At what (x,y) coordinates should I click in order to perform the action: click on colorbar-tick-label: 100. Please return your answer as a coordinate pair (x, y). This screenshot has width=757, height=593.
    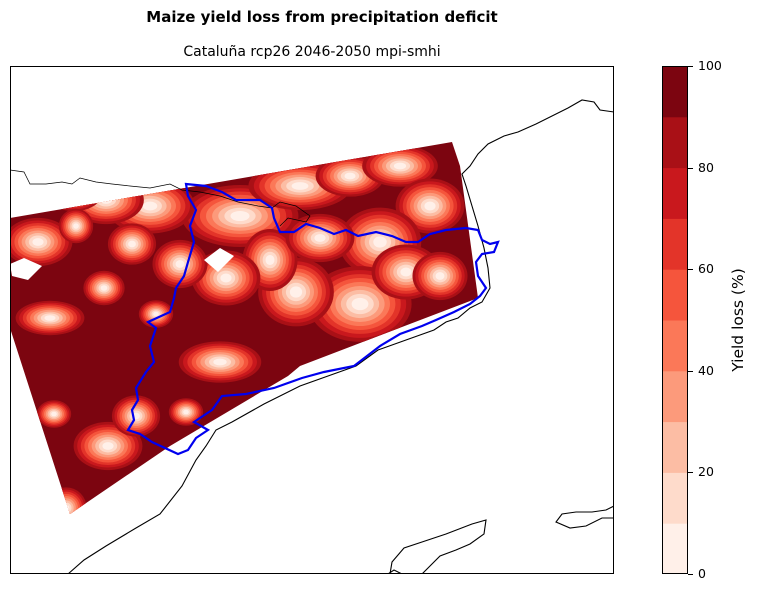
    Looking at the image, I should click on (710, 65).